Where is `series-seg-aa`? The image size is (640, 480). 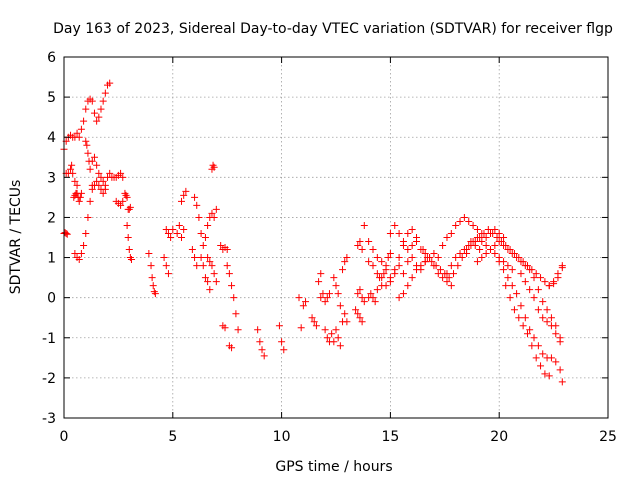
series-seg-aa is located at coordinates (281, 338).